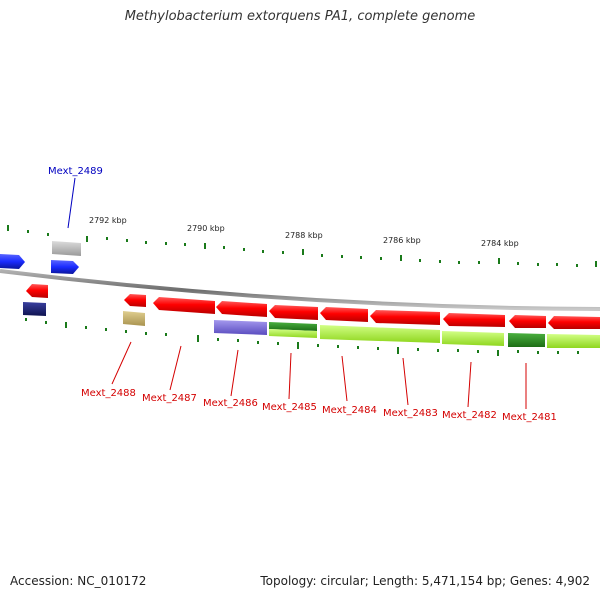 Image resolution: width=600 pixels, height=600 pixels. What do you see at coordinates (302, 246) in the screenshot?
I see `outer-tick-marks` at bounding box center [302, 246].